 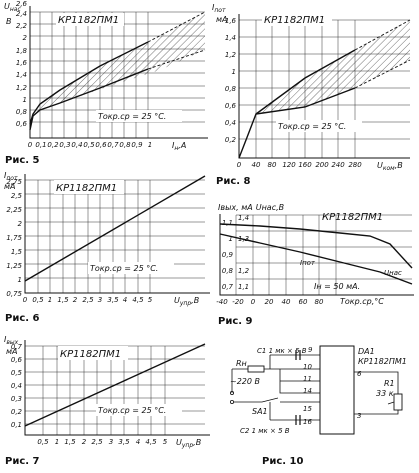 What do you see at coordinates (272, 165) in the screenshot?
I see `fig8-xtick-2: 80` at bounding box center [272, 165].